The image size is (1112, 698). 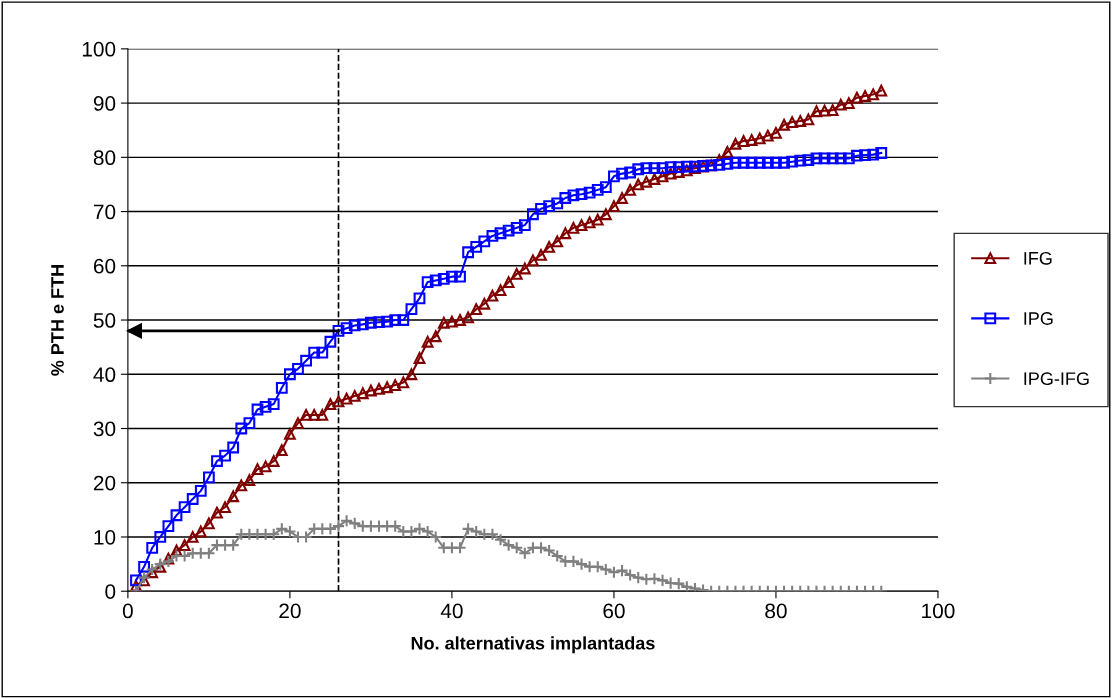 What do you see at coordinates (1038, 318) in the screenshot?
I see `legend-label: IPG` at bounding box center [1038, 318].